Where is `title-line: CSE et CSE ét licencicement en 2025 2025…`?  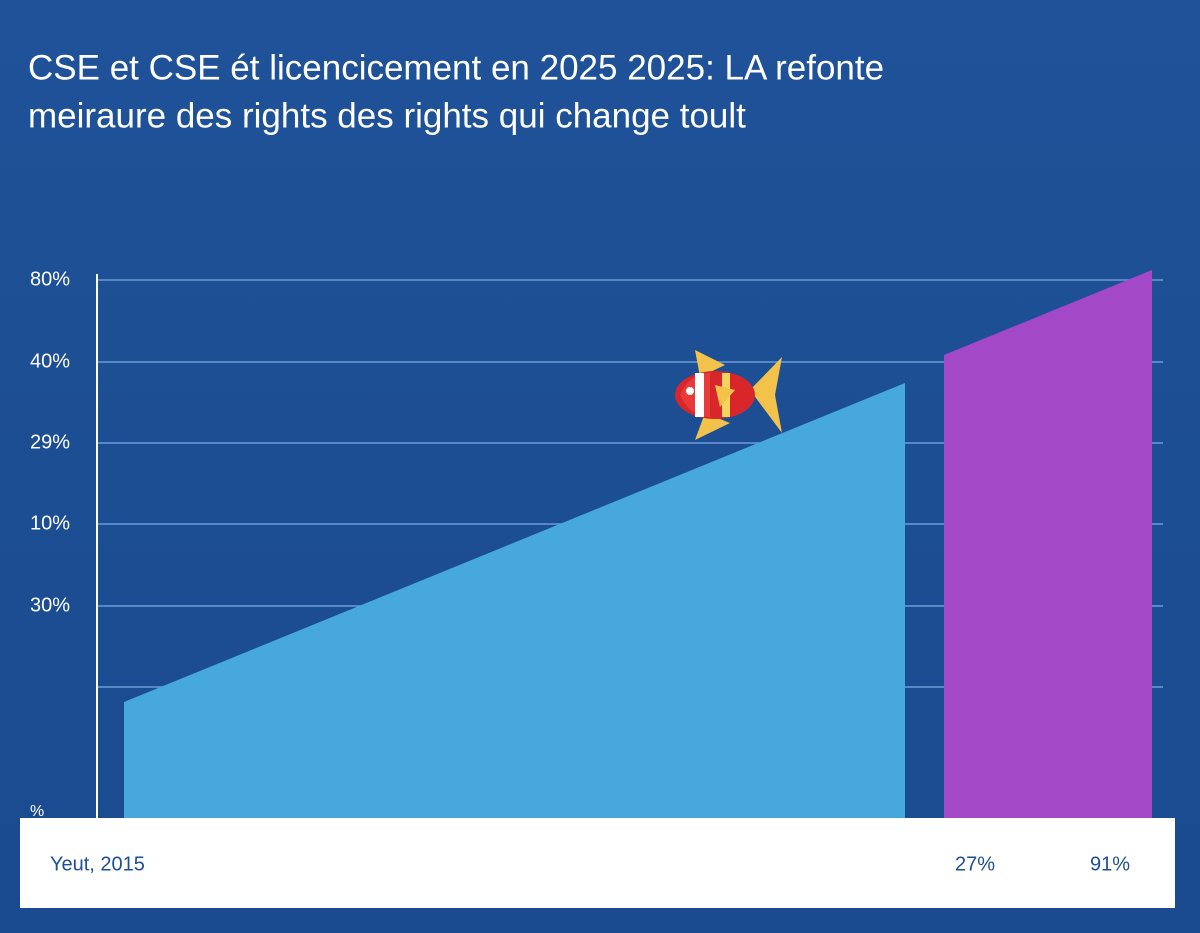
title-line: CSE et CSE ét licencicement en 2025 2025… is located at coordinates (456, 67).